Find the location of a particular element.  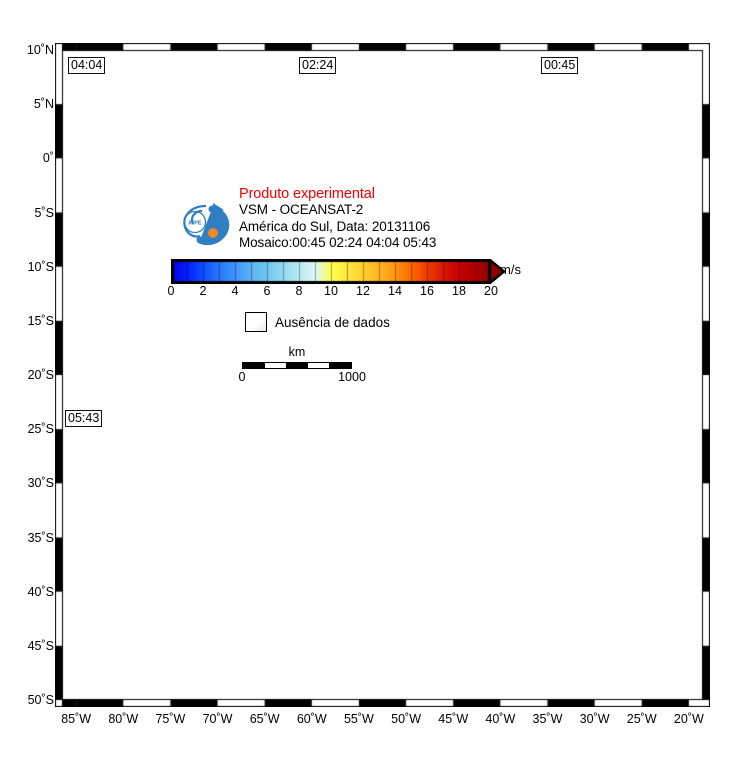

lon-tick-label: 50˚W is located at coordinates (406, 719).